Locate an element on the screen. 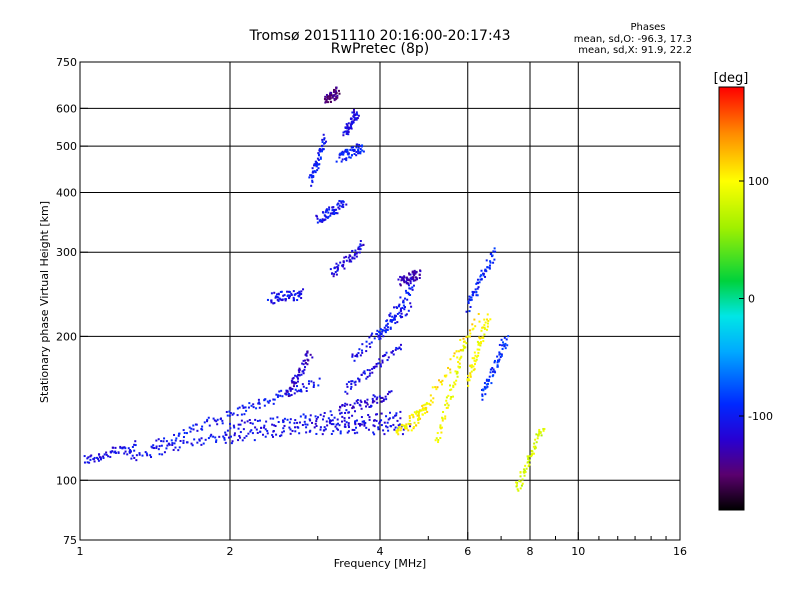  stats-line-o: mean, sd,O: -96.3, 17.3 is located at coordinates (633, 39).